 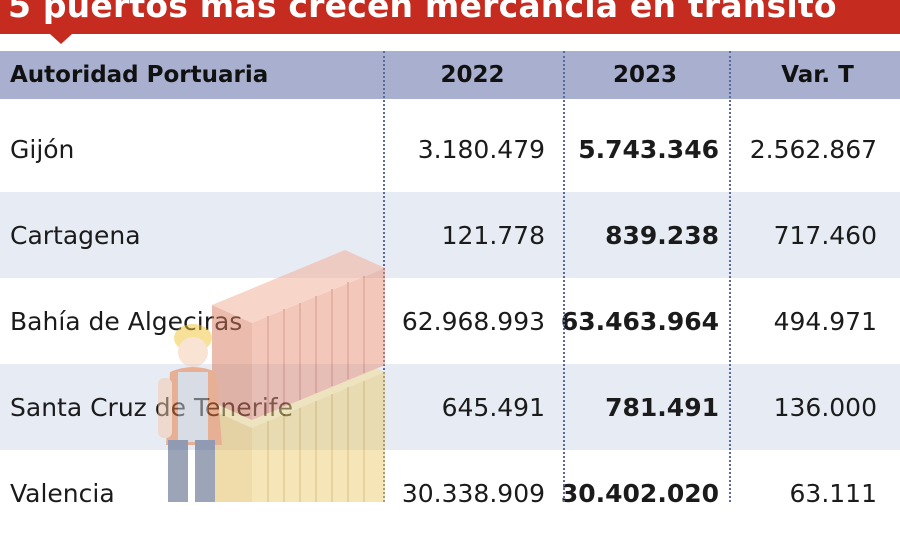 What do you see at coordinates (825, 235) in the screenshot?
I see `value-variation: 717.460` at bounding box center [825, 235].